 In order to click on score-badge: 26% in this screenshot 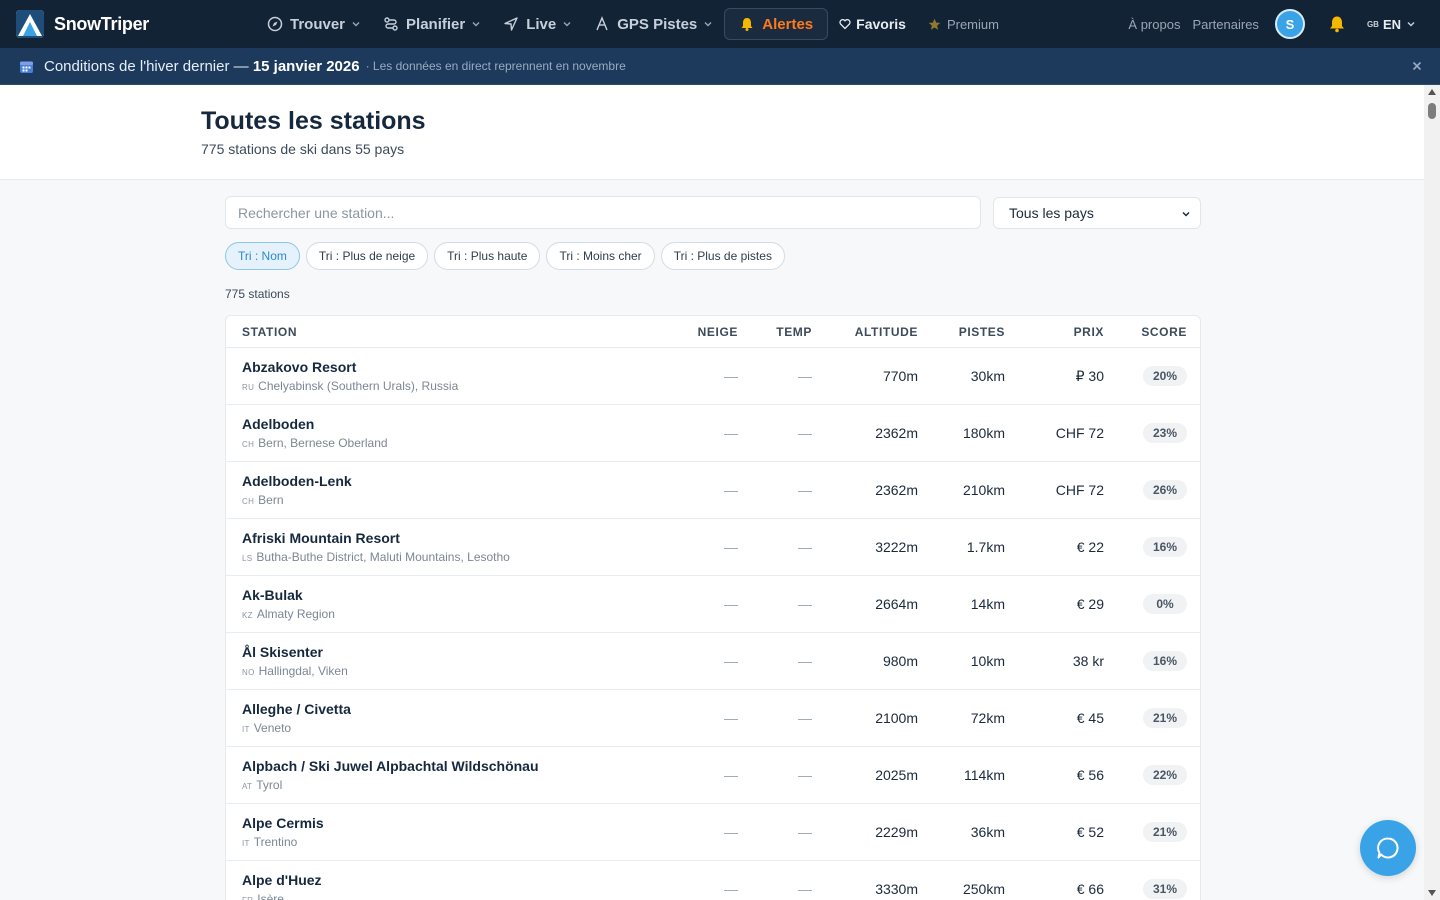, I will do `click(1165, 490)`.